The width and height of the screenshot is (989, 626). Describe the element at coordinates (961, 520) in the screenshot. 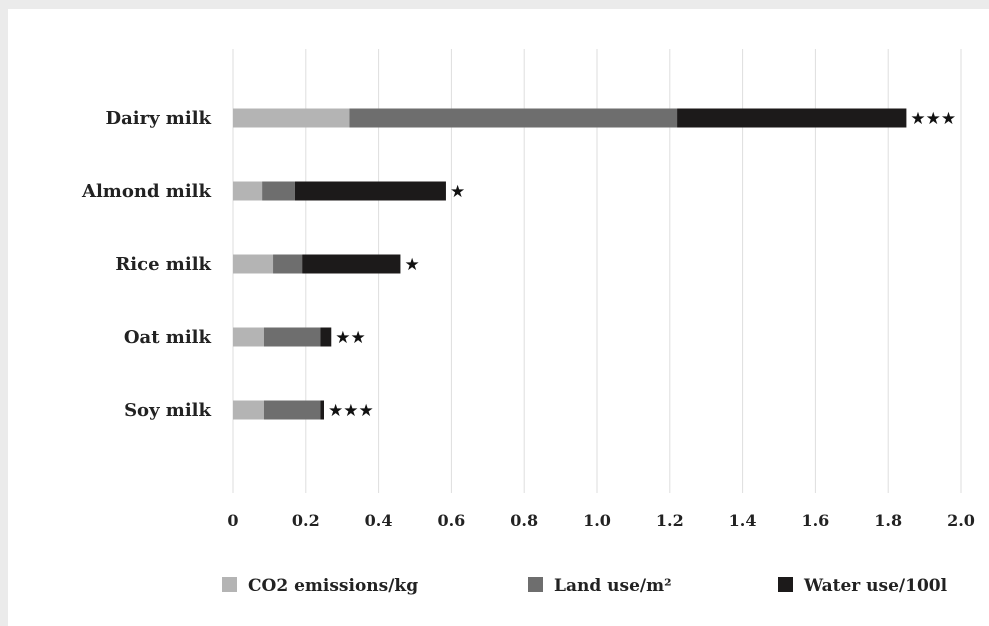

I see `x-tick-label: 2.0` at that location.